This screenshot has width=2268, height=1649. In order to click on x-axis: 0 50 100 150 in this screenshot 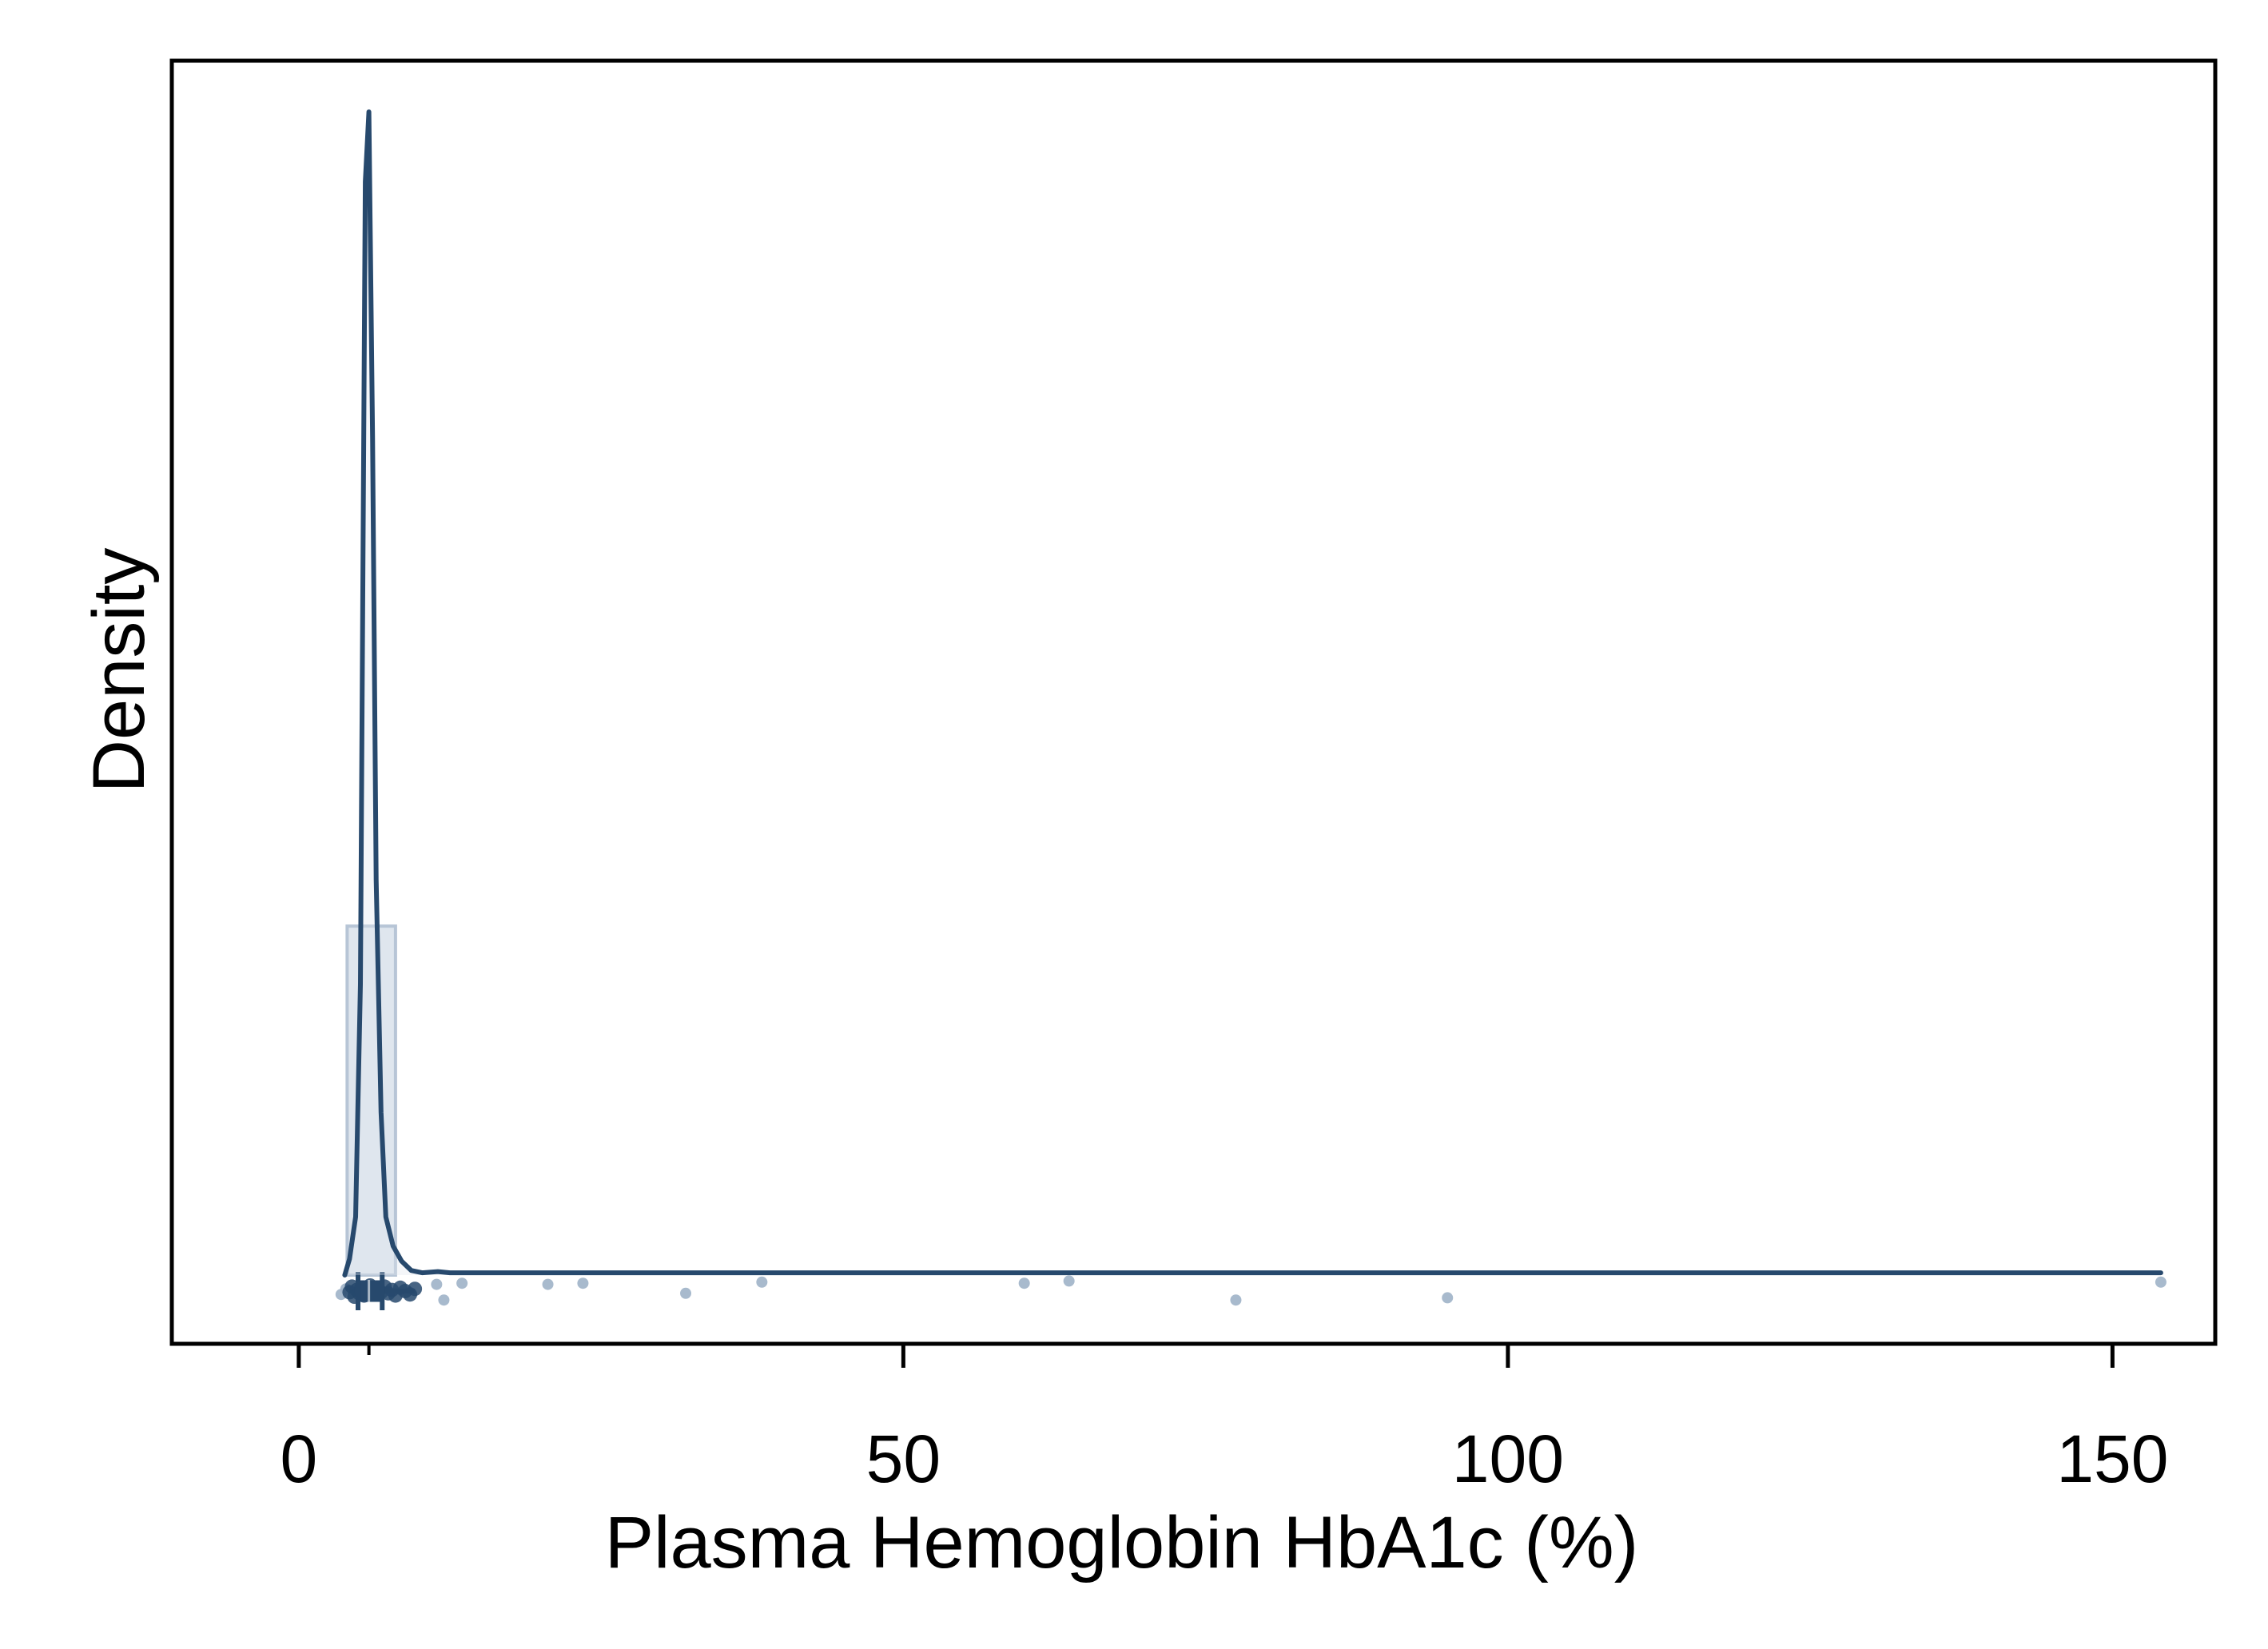, I will do `click(1224, 1420)`.